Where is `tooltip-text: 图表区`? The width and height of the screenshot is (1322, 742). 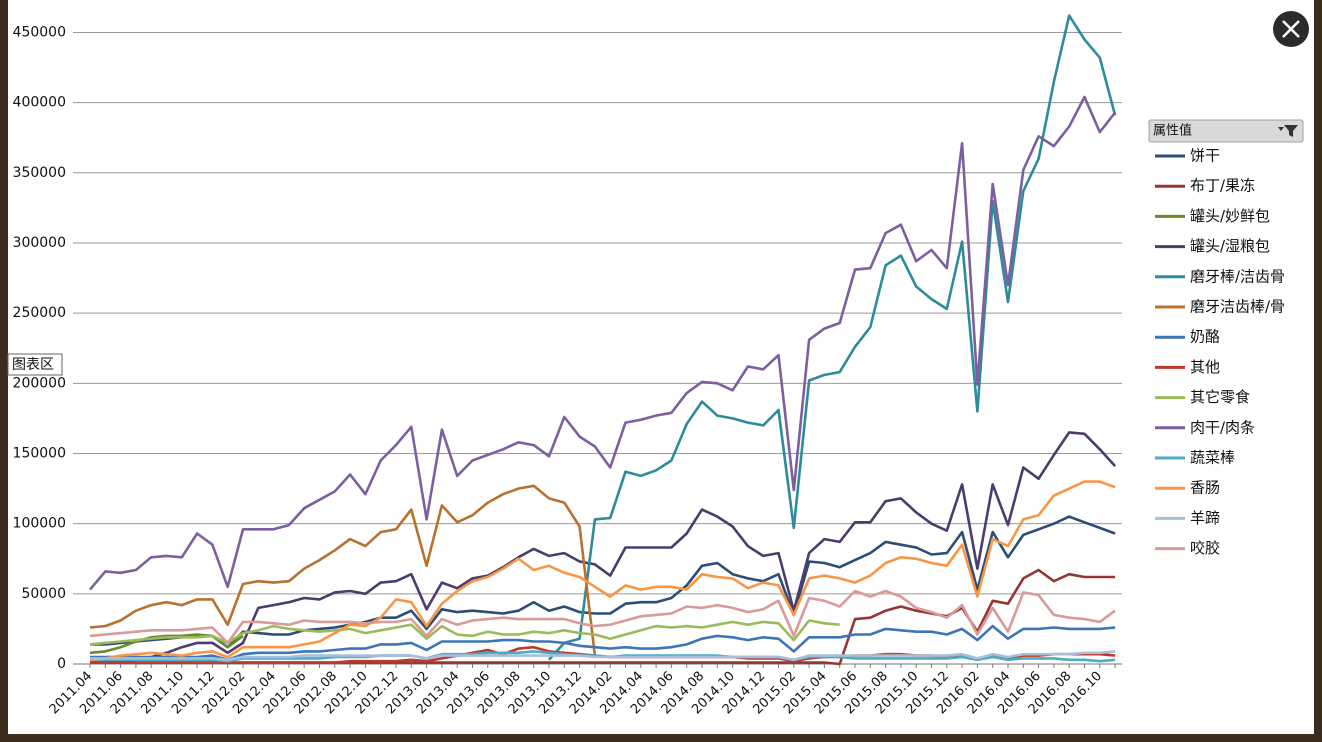
tooltip-text: 图表区 is located at coordinates (33, 365).